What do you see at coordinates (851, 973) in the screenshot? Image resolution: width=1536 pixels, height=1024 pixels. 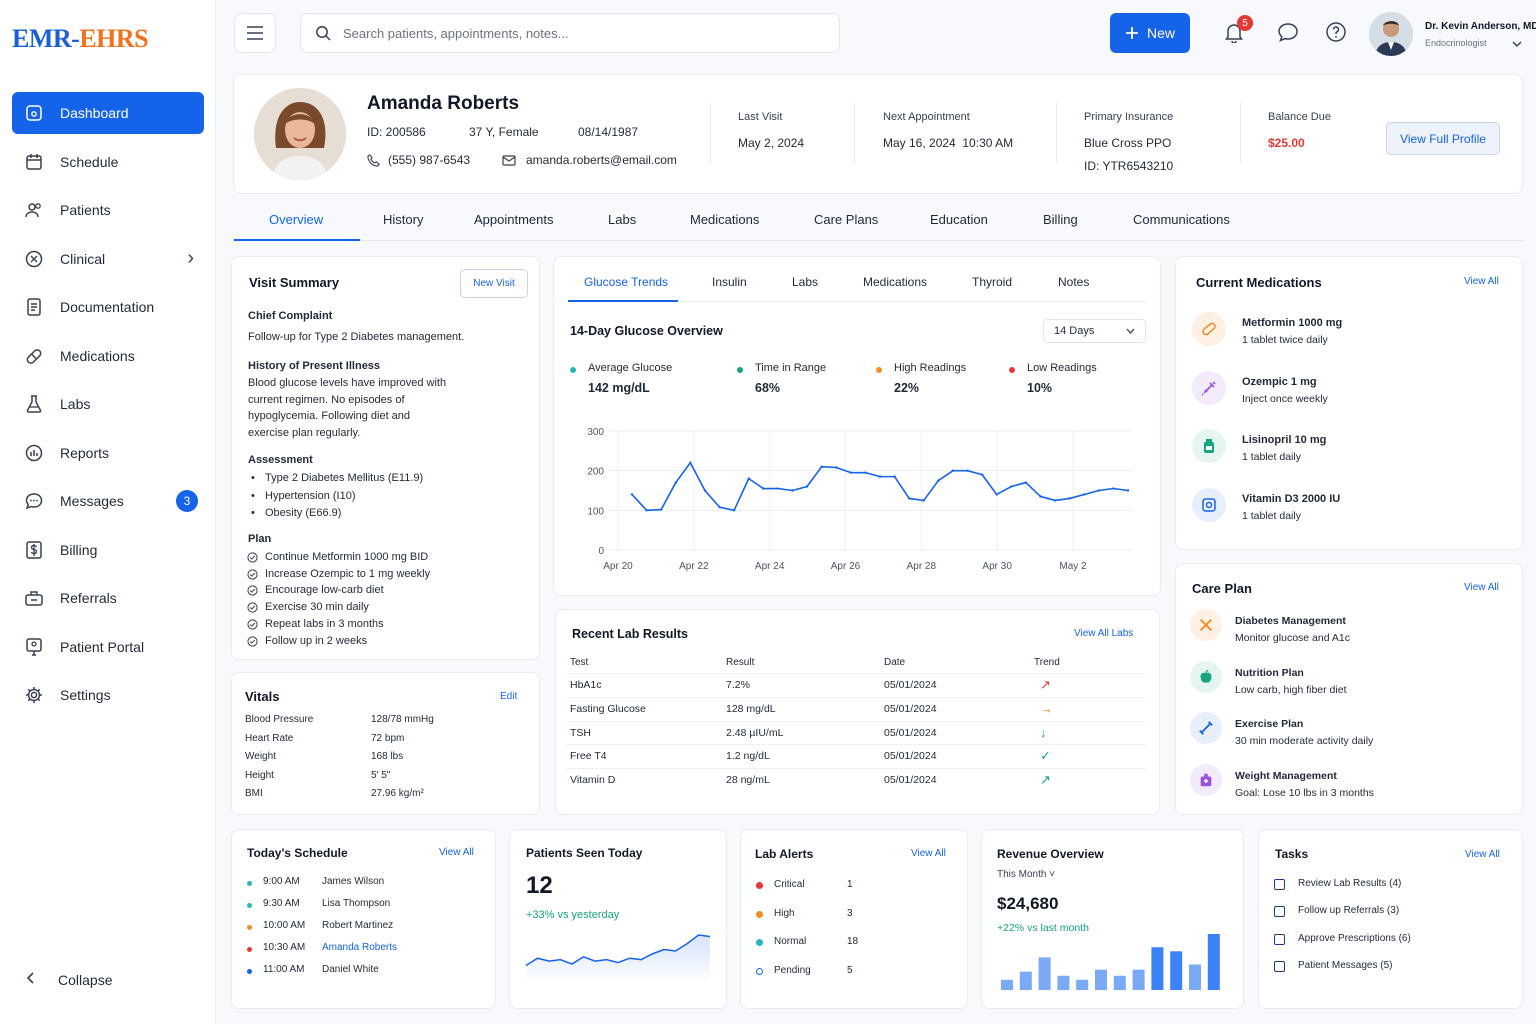 I see `lab-alert-item: Pending 5` at bounding box center [851, 973].